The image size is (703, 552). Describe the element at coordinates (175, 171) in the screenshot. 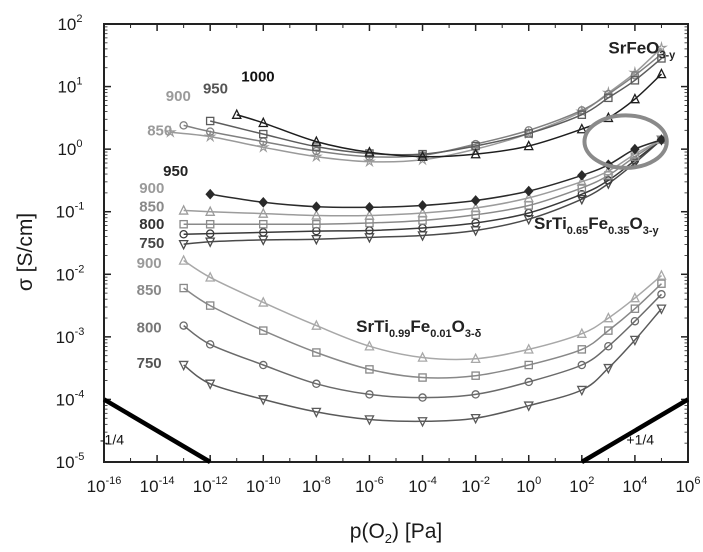

I see `temperature-label: 950` at that location.